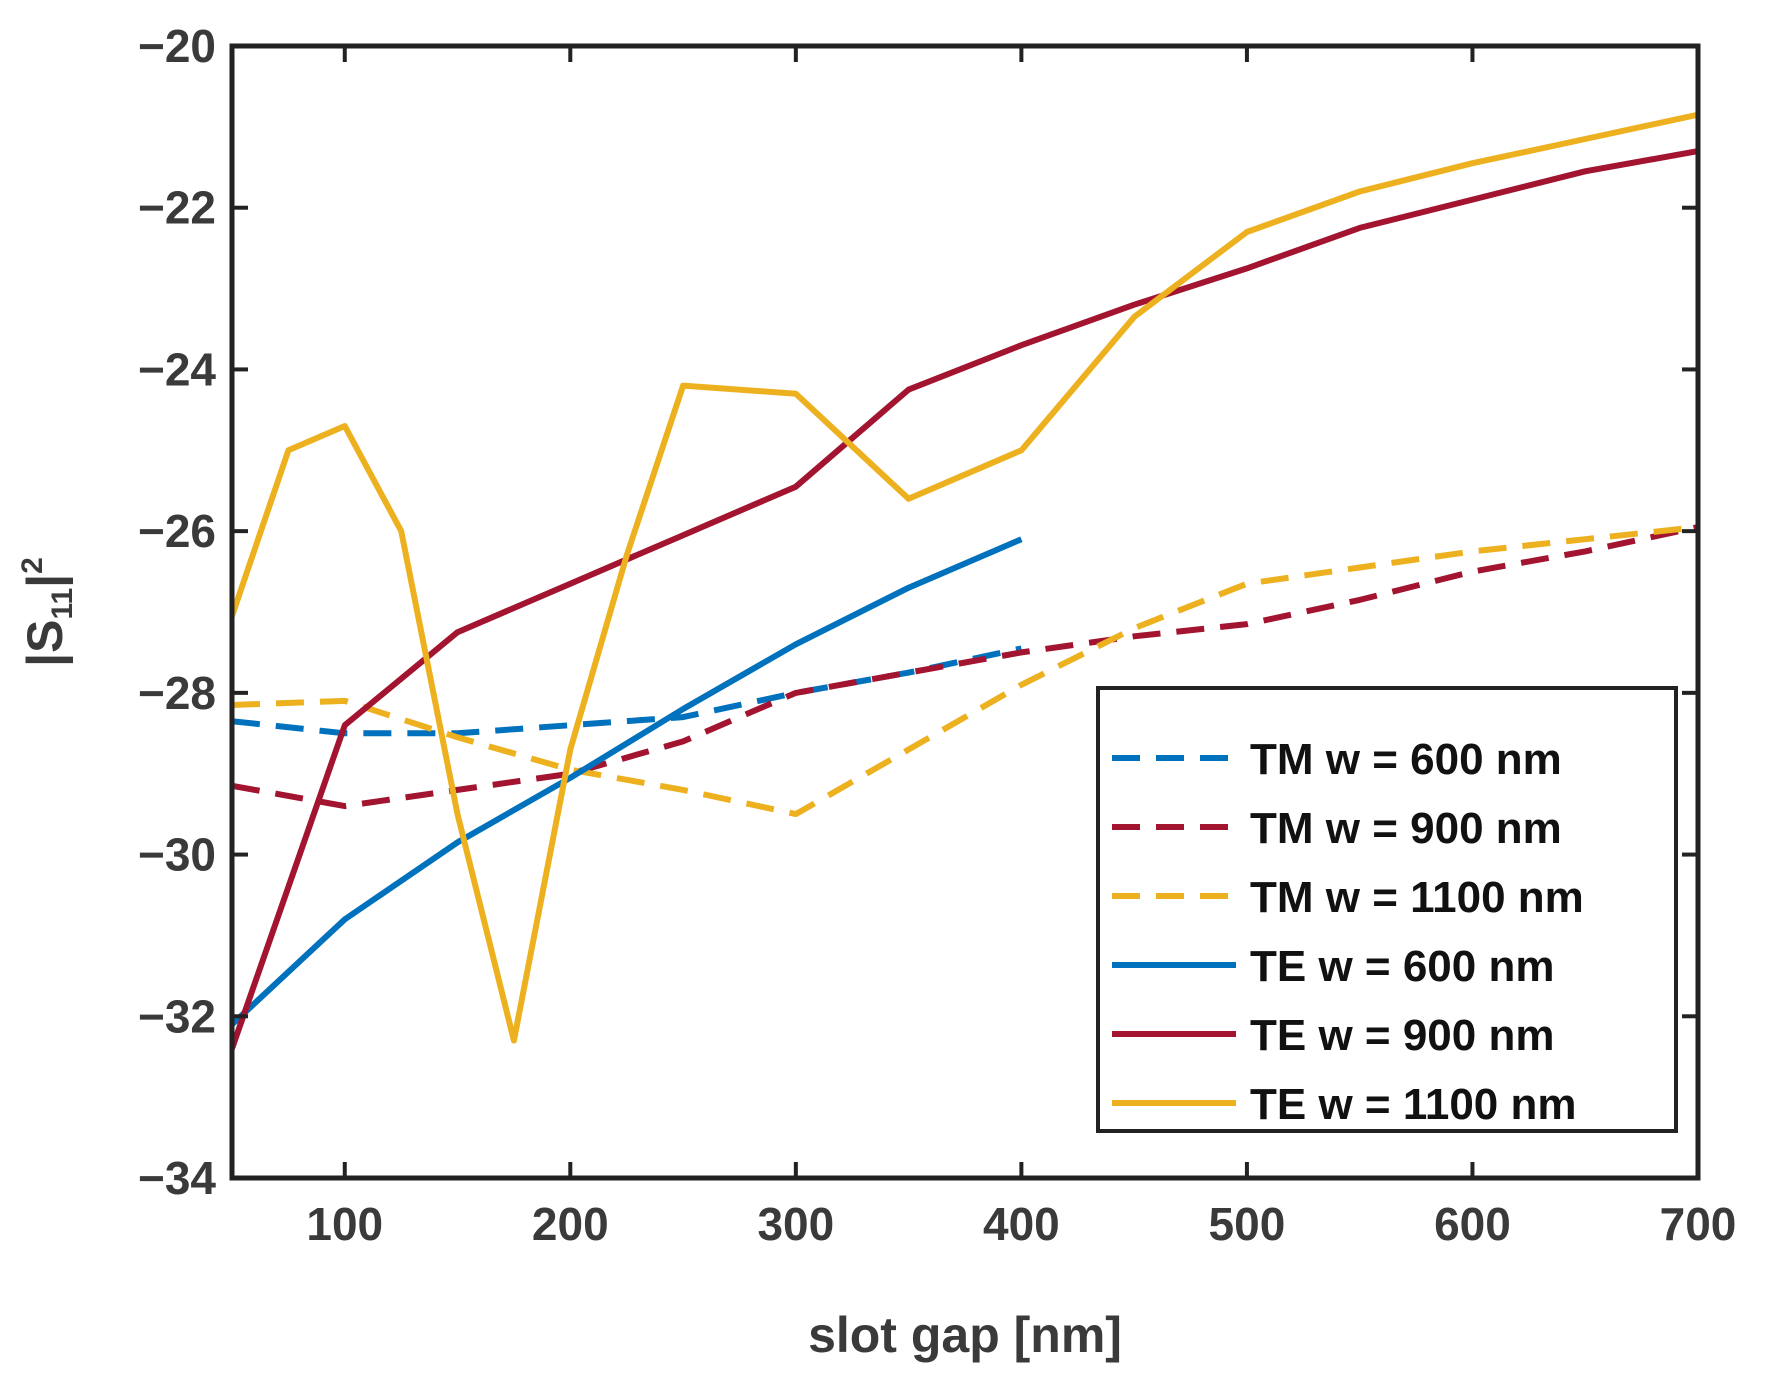 This screenshot has width=1765, height=1383. I want to click on x-tick-label: 100, so click(344, 1224).